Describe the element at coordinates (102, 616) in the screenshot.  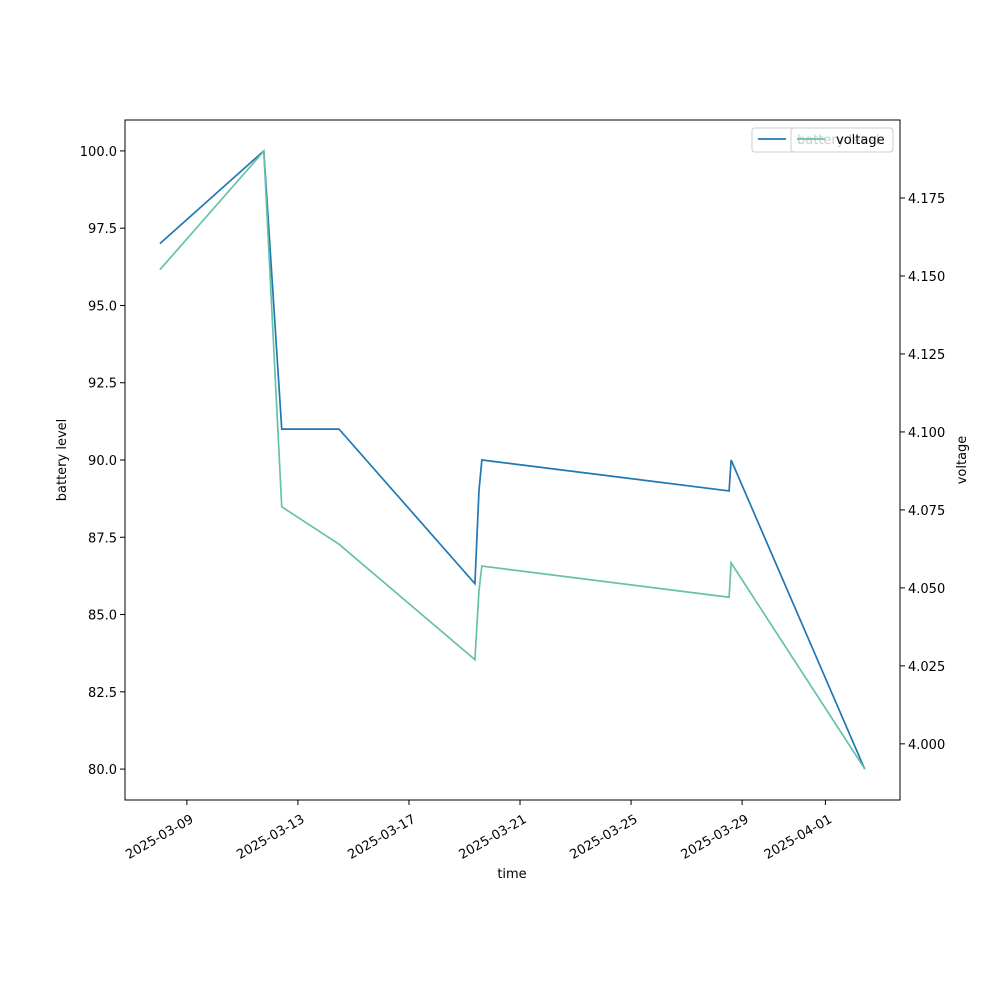
I see `y-tick-label: 85.0` at that location.